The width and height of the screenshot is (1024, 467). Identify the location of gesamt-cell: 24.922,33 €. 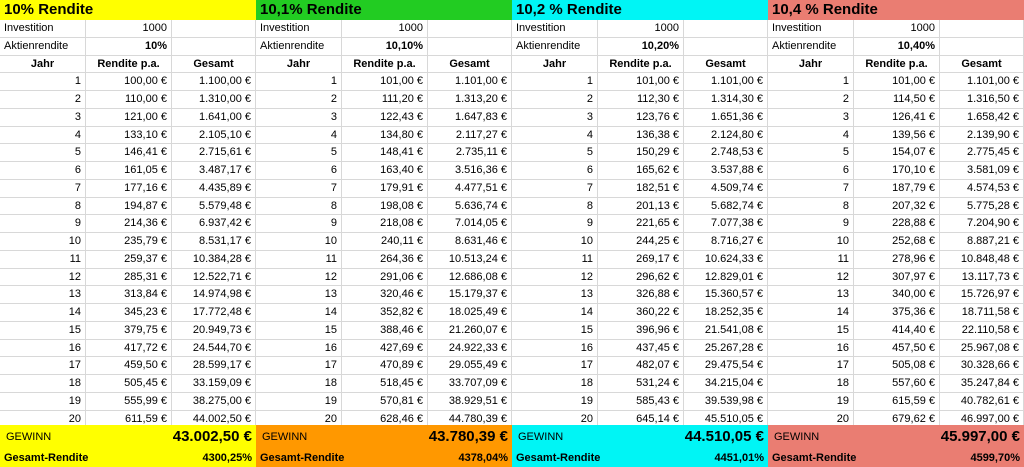
(470, 348).